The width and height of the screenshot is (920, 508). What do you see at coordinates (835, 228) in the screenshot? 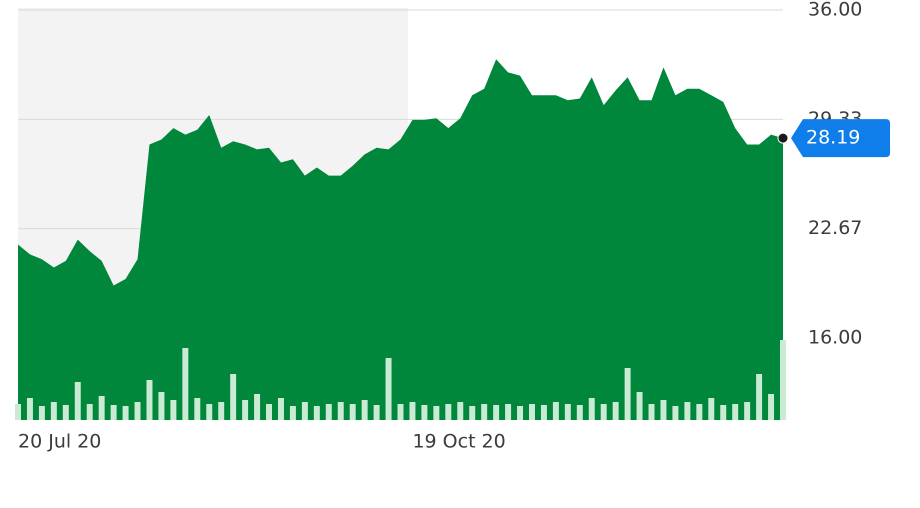
I see `y-tick-label: 22.67` at bounding box center [835, 228].